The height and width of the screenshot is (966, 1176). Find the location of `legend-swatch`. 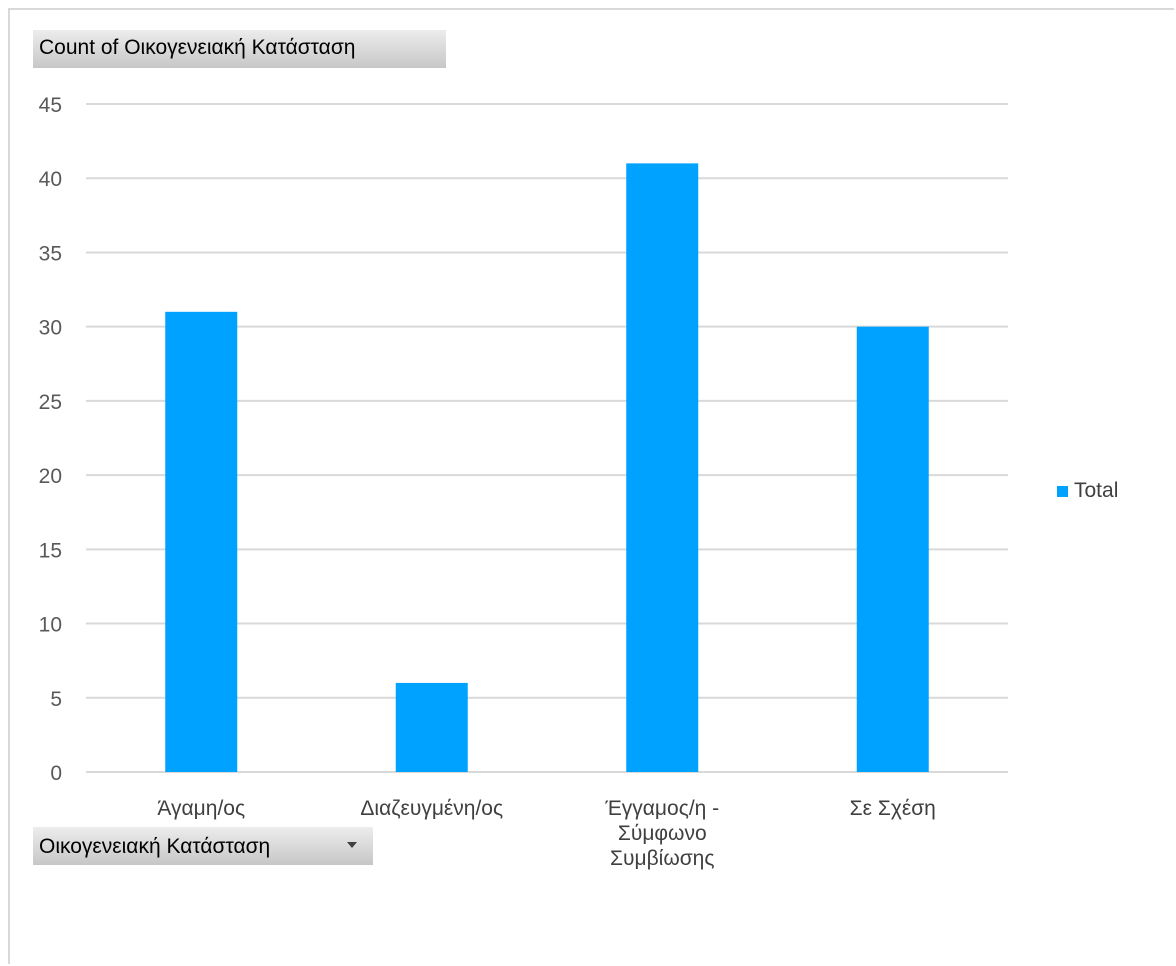

legend-swatch is located at coordinates (1062, 491).